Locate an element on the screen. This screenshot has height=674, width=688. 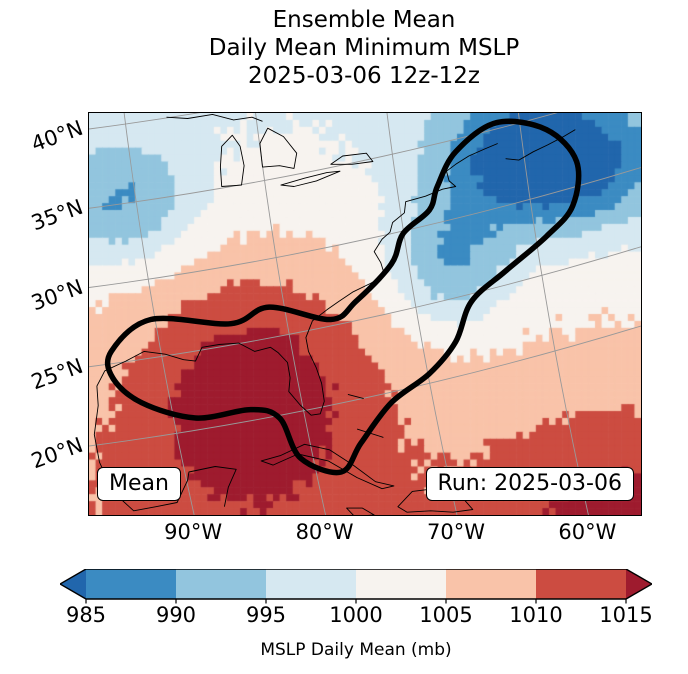
colorbar-tick-995: 995 is located at coordinates (266, 615).